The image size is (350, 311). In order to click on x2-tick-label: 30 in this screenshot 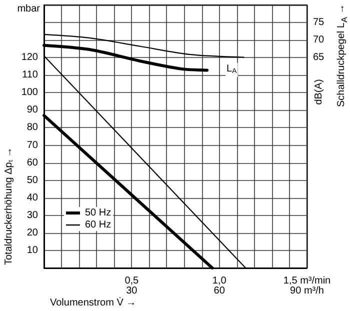, I will do `click(132, 291)`.